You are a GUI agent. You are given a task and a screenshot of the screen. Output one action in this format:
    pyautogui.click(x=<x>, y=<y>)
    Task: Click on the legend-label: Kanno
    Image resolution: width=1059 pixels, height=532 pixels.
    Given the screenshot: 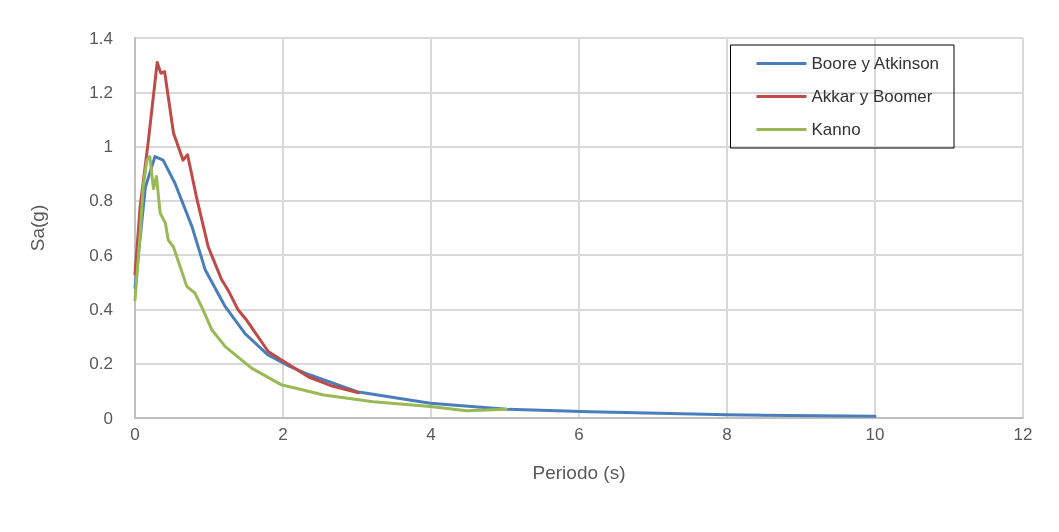 What is the action you would take?
    pyautogui.click(x=836, y=129)
    